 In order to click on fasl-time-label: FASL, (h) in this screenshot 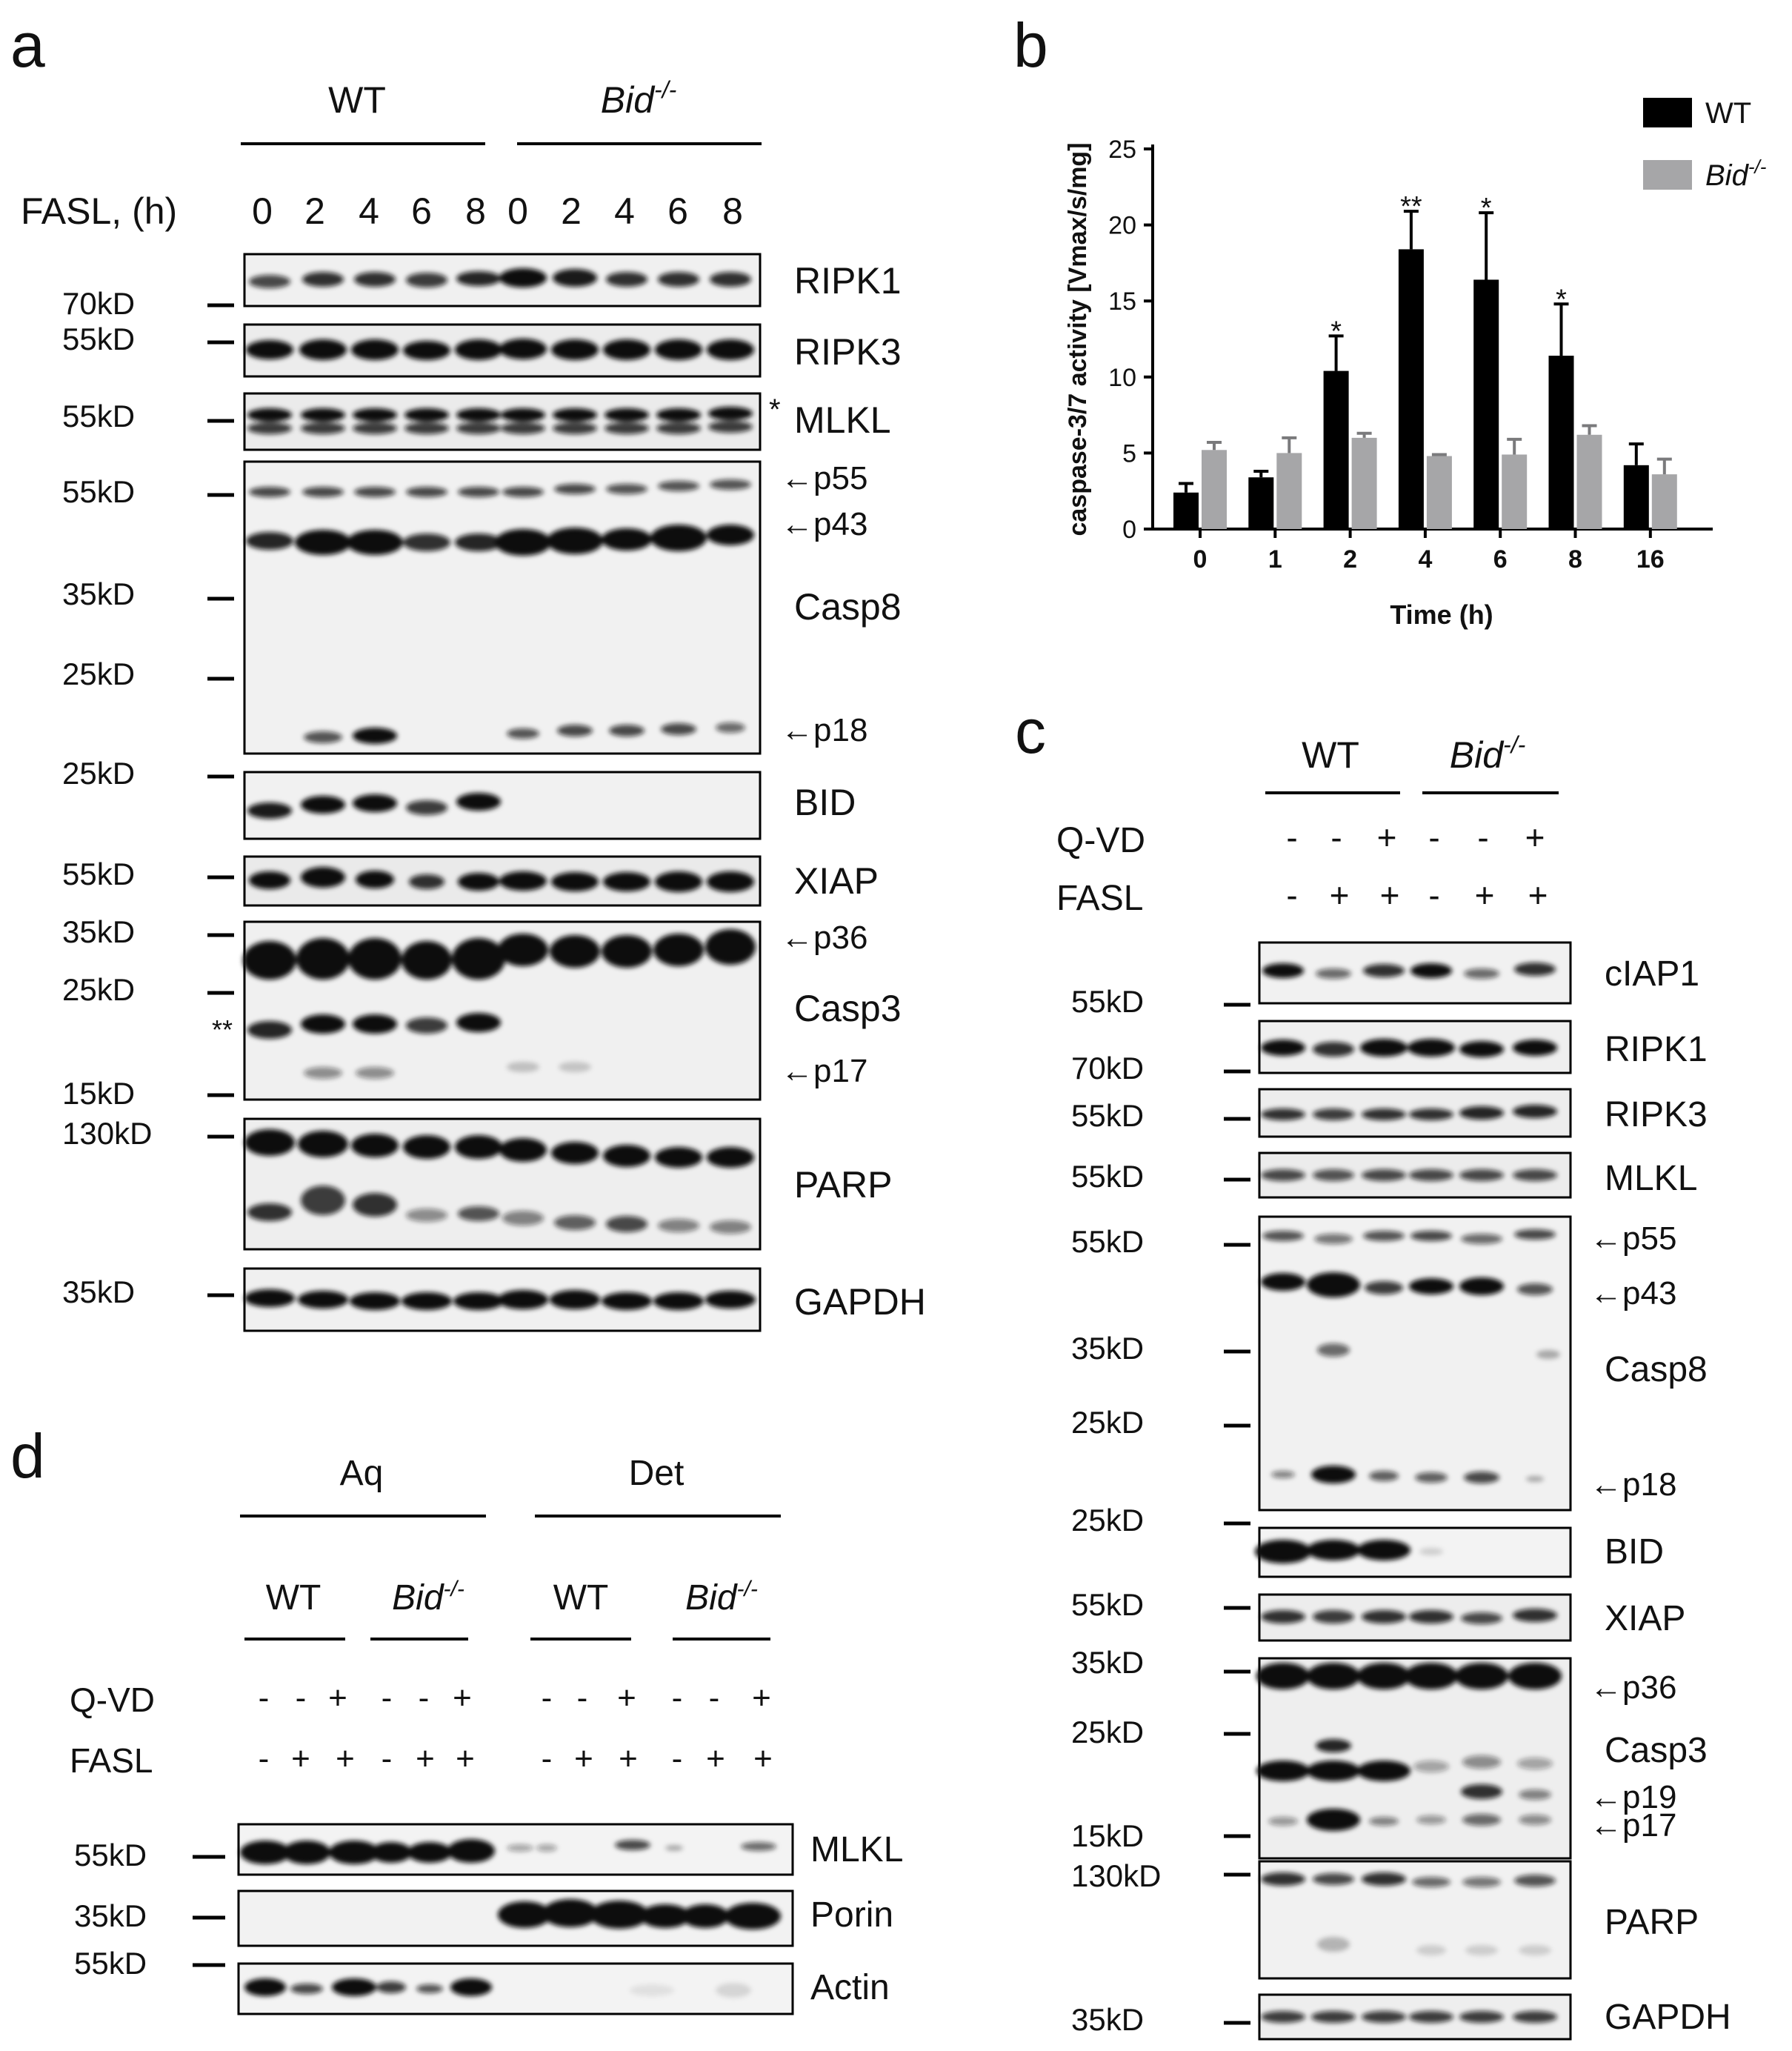, I will do `click(99, 211)`.